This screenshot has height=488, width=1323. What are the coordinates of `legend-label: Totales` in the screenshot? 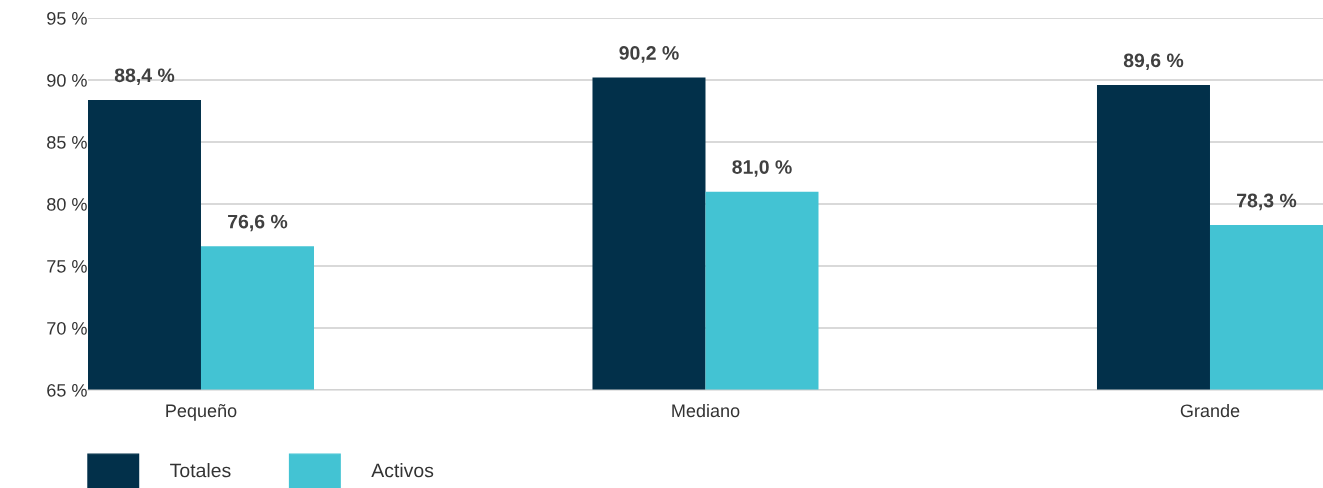 It's located at (200, 470).